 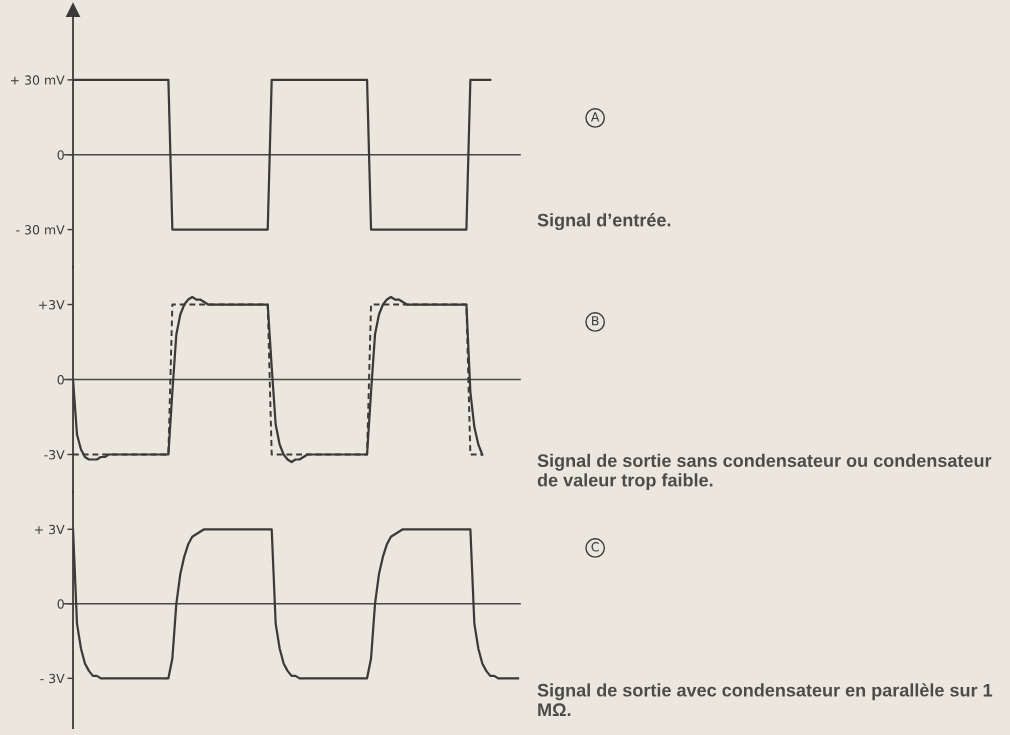 I want to click on text: A, so click(x=595, y=117).